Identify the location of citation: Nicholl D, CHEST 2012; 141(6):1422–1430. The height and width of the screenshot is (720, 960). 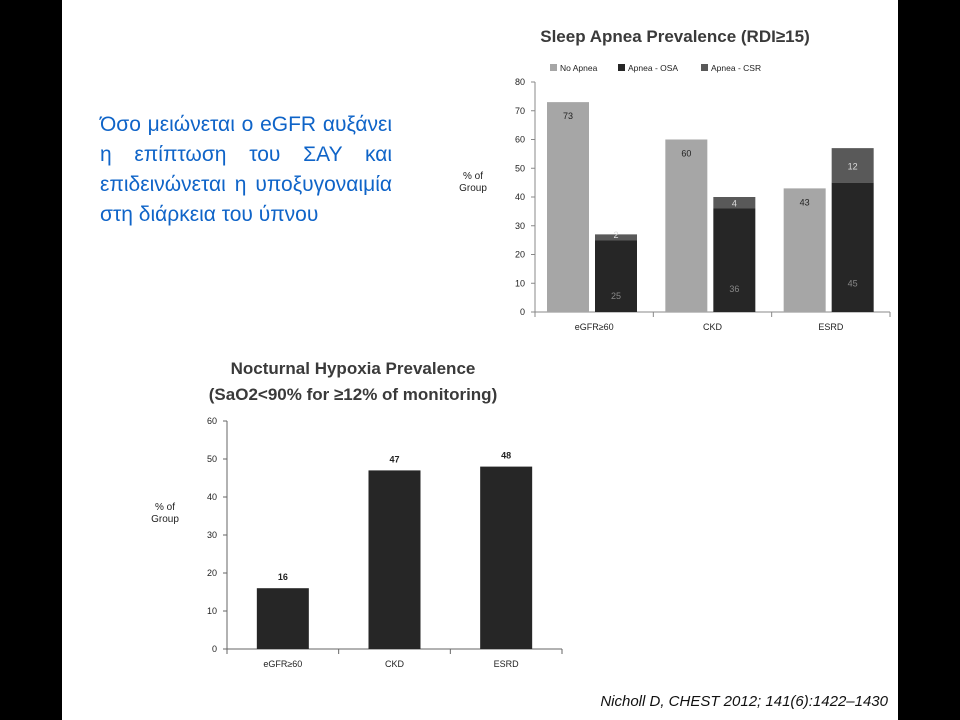
(744, 701).